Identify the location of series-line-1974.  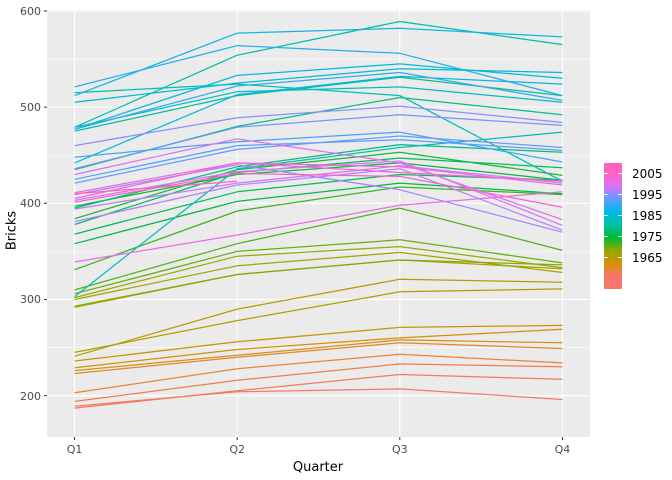
(318, 184).